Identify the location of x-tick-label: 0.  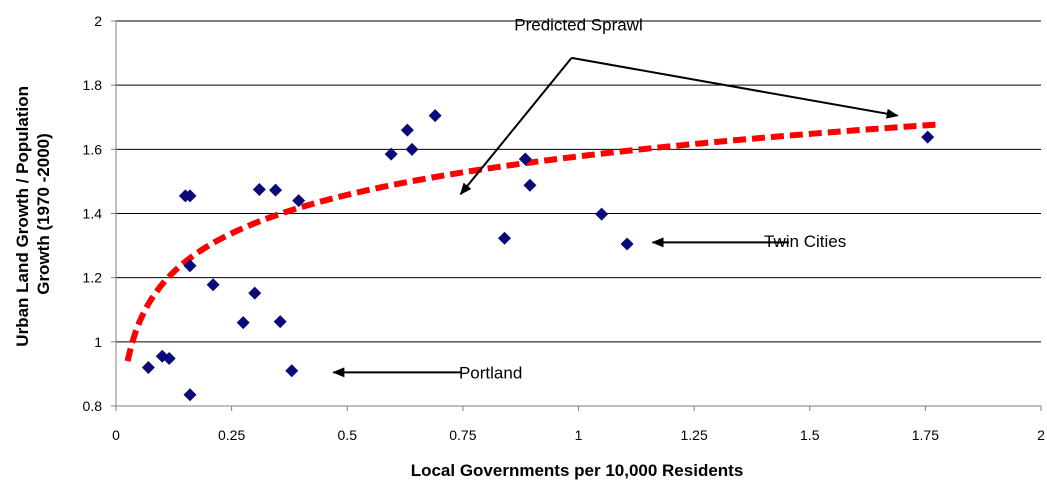
(116, 435).